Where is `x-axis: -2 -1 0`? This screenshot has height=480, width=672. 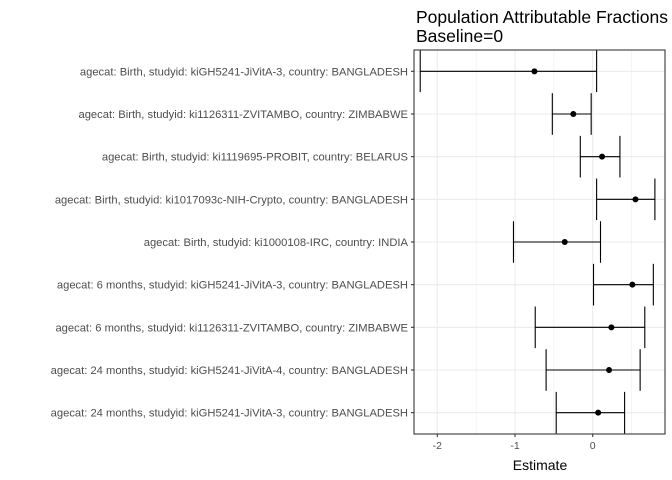
x-axis: -2 -1 0 is located at coordinates (514, 443).